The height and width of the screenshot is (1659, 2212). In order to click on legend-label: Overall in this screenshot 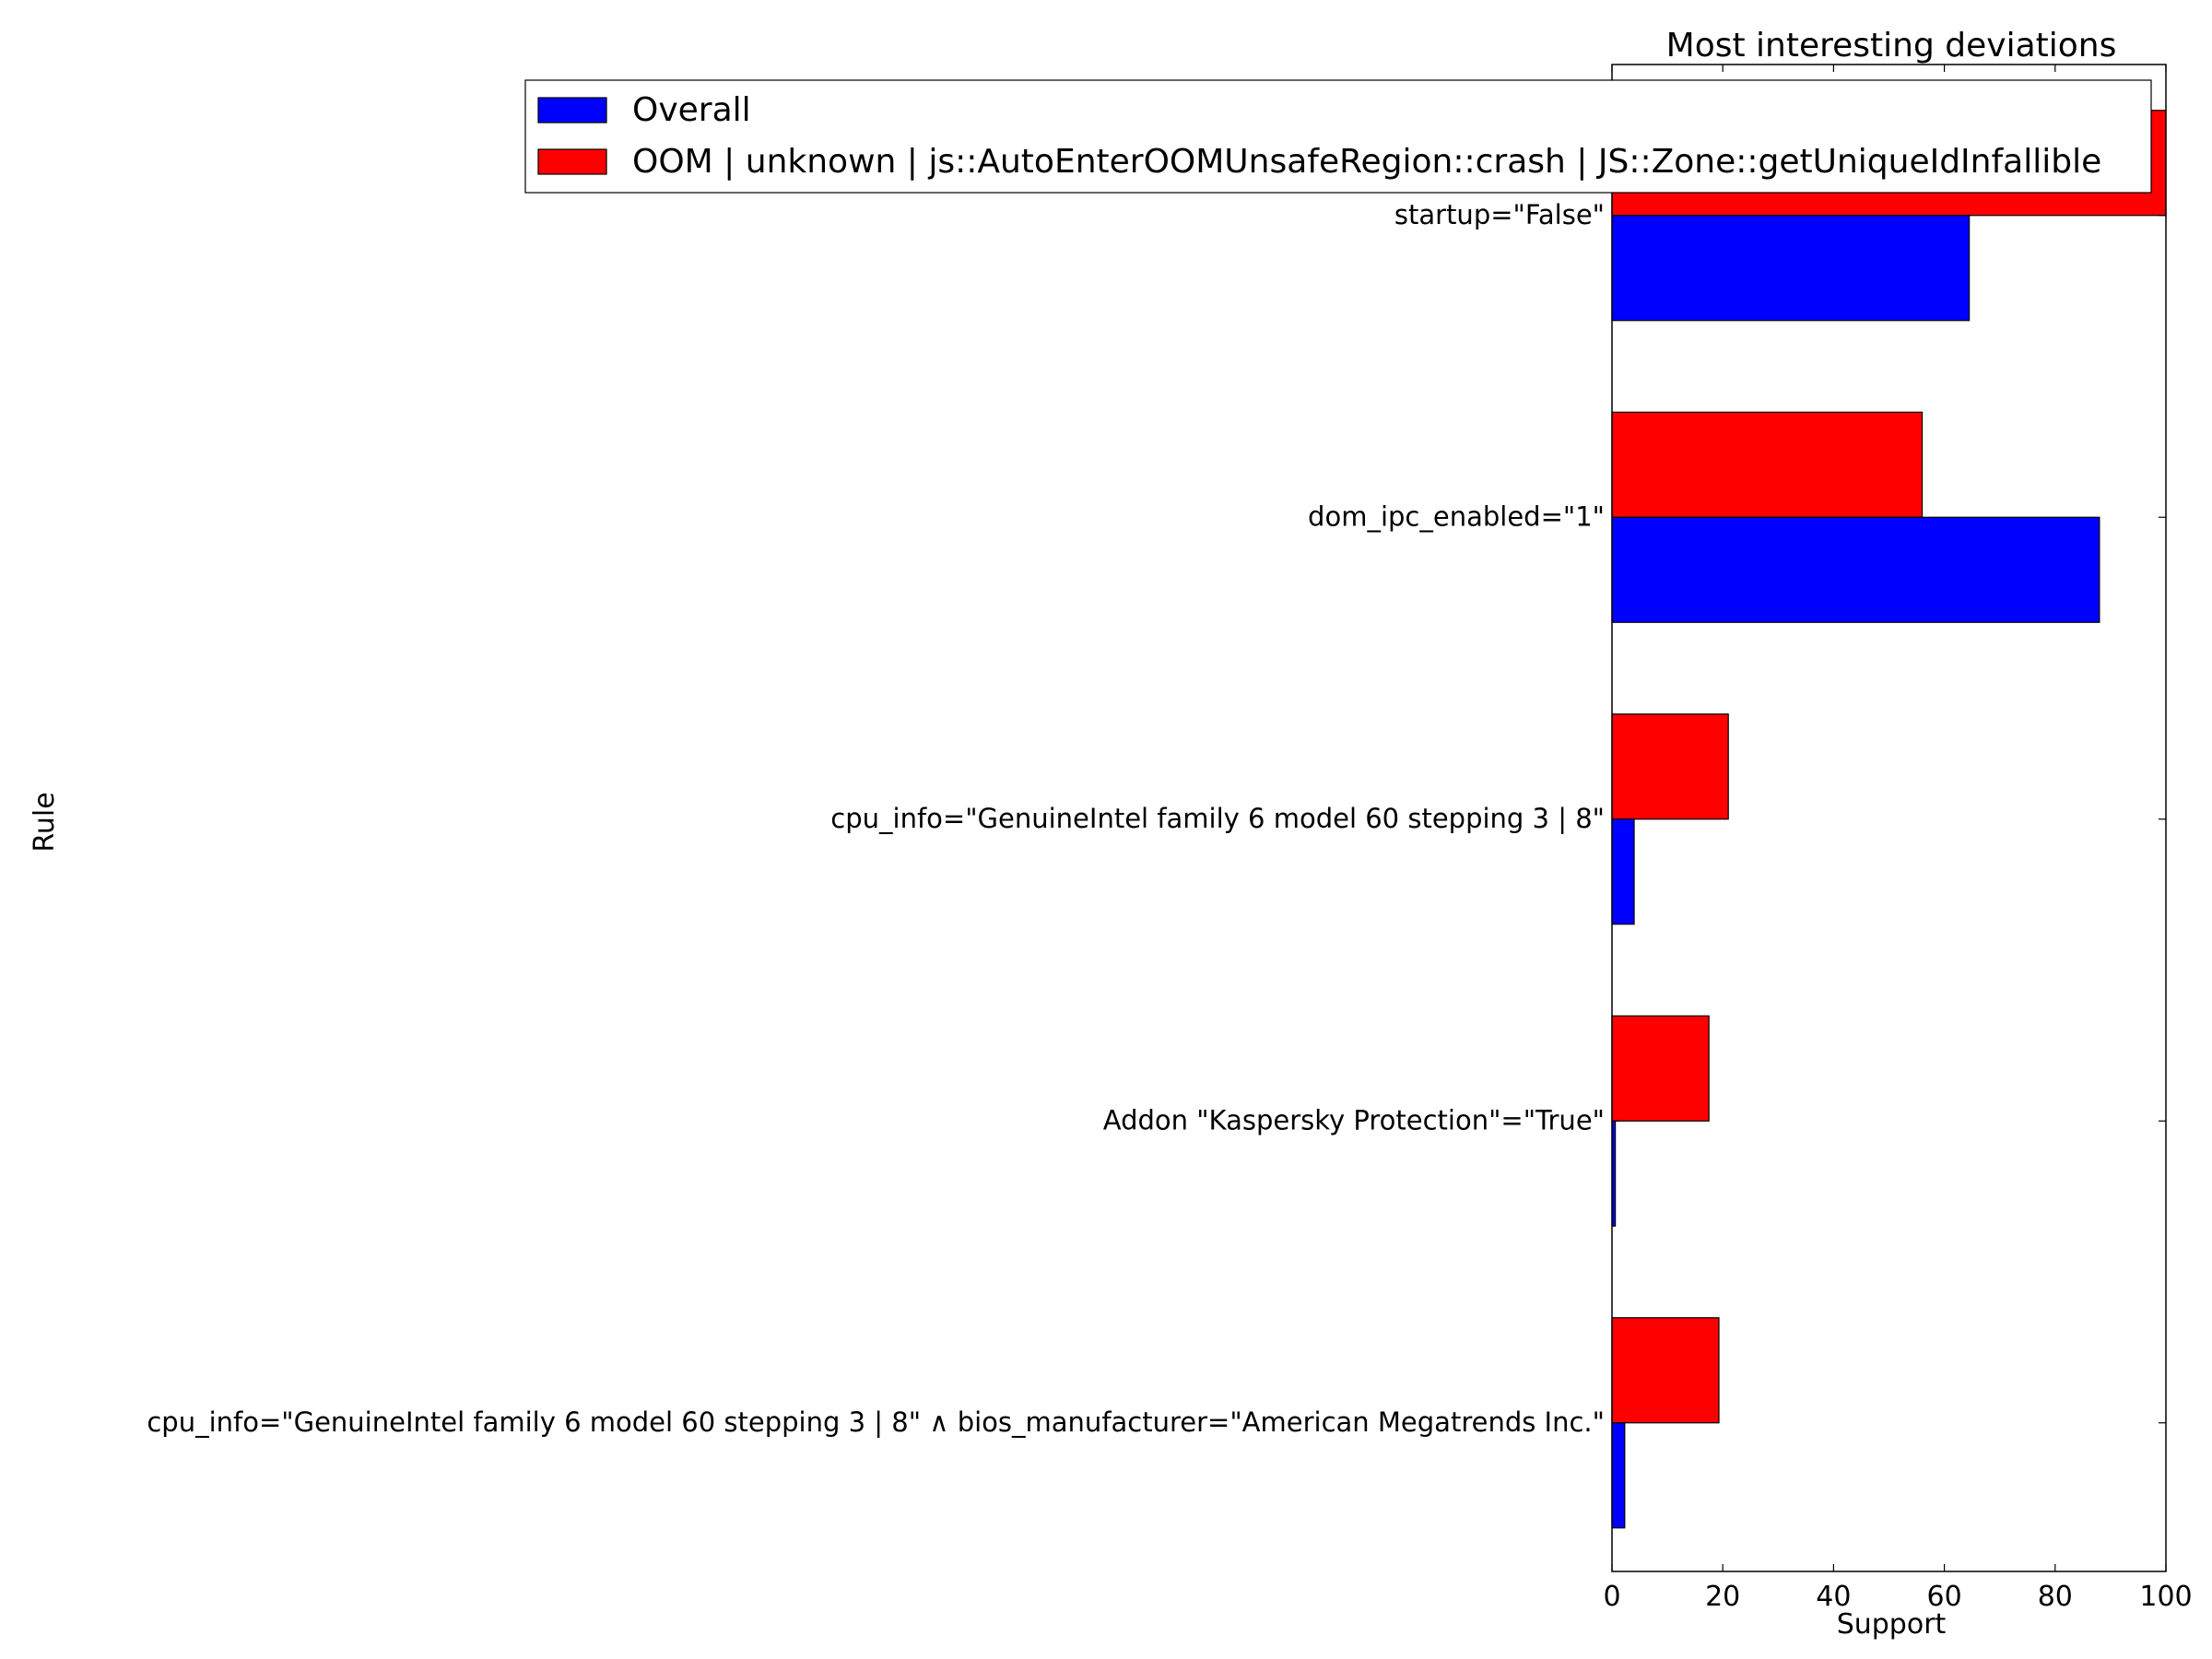, I will do `click(691, 110)`.